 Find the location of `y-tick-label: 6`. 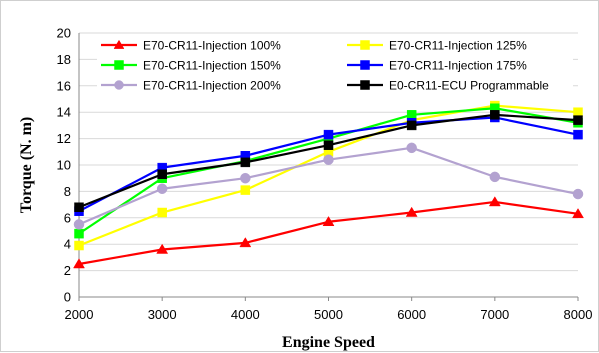

y-tick-label: 6 is located at coordinates (67, 217).